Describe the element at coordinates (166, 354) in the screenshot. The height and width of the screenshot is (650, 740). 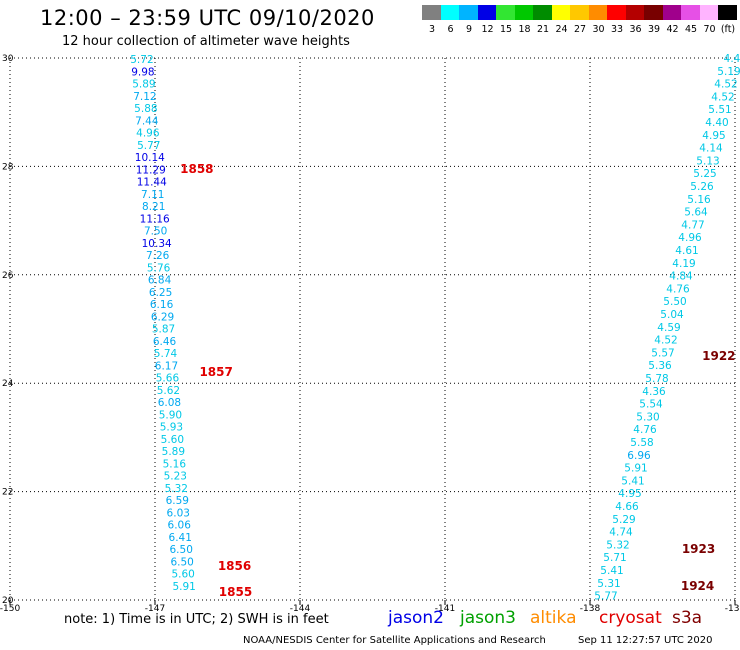
I see `swh-value: 5.74` at that location.